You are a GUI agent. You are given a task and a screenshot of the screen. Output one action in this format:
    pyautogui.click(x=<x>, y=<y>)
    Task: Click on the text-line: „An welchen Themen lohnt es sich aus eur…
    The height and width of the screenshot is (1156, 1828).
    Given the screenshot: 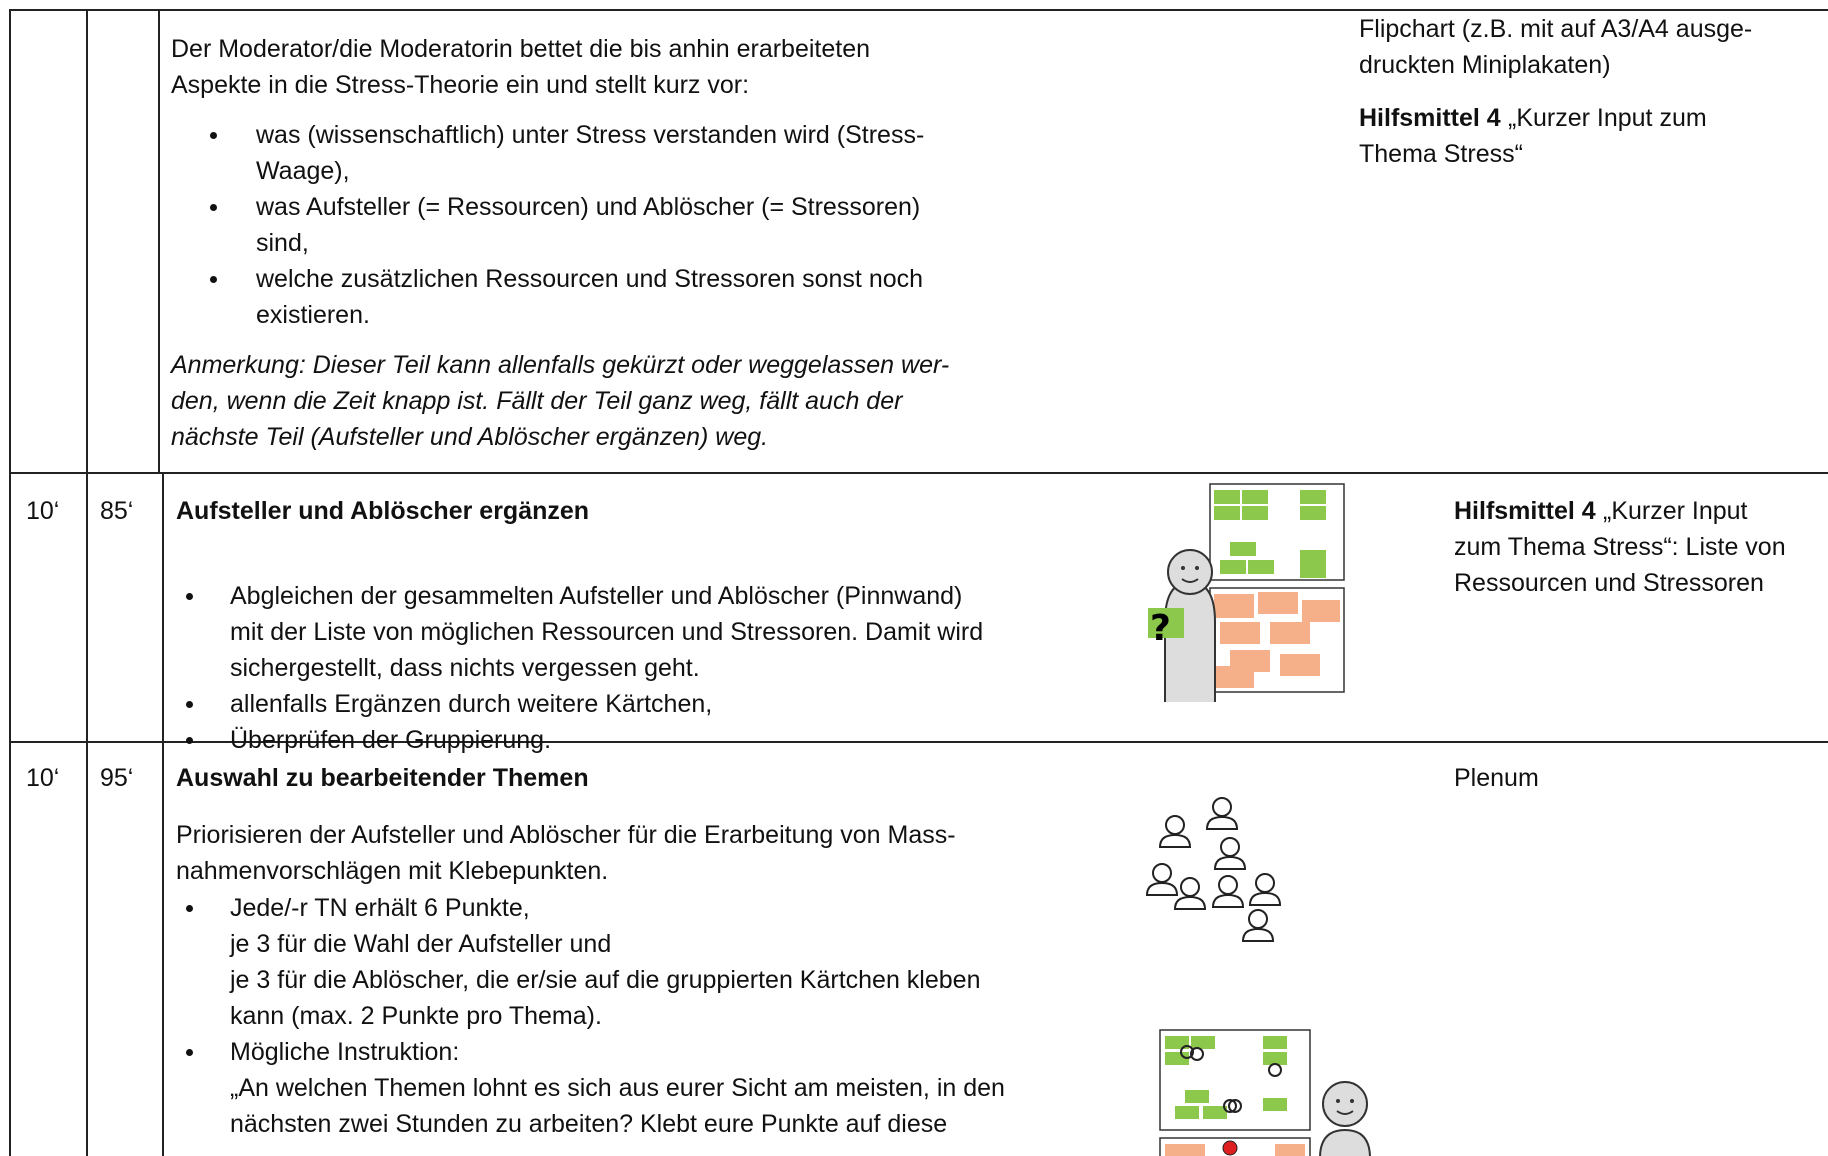 What is the action you would take?
    pyautogui.click(x=617, y=1088)
    